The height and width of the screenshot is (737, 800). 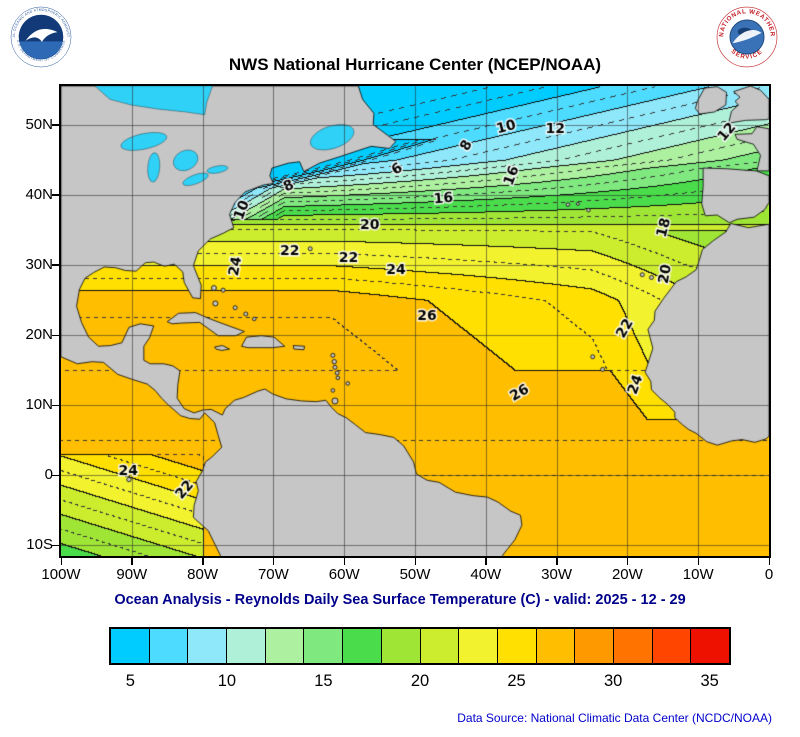 I want to click on colorbar-label-35: 35, so click(x=709, y=681).